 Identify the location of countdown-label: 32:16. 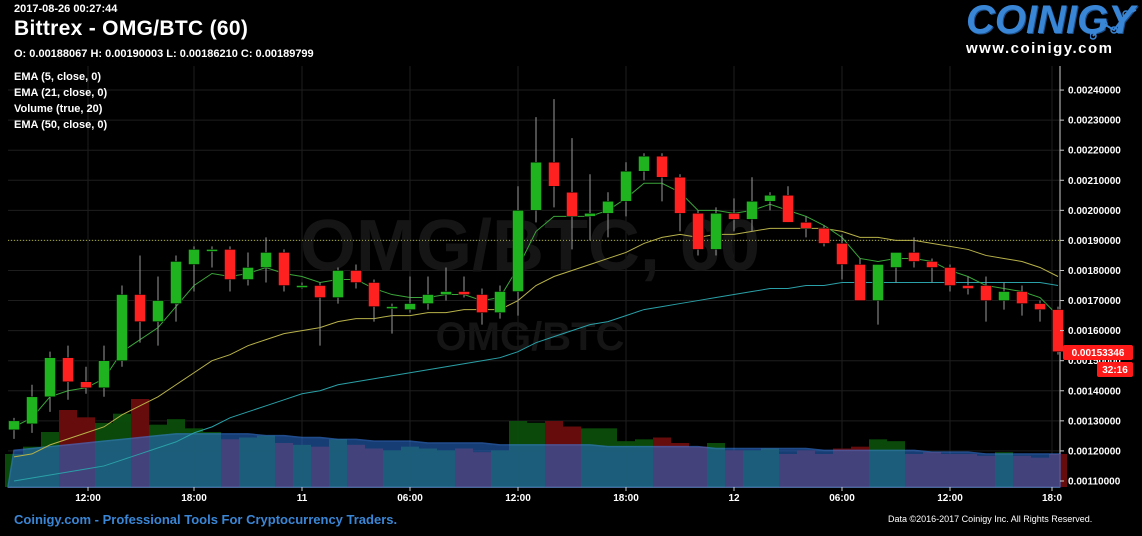
(1115, 370).